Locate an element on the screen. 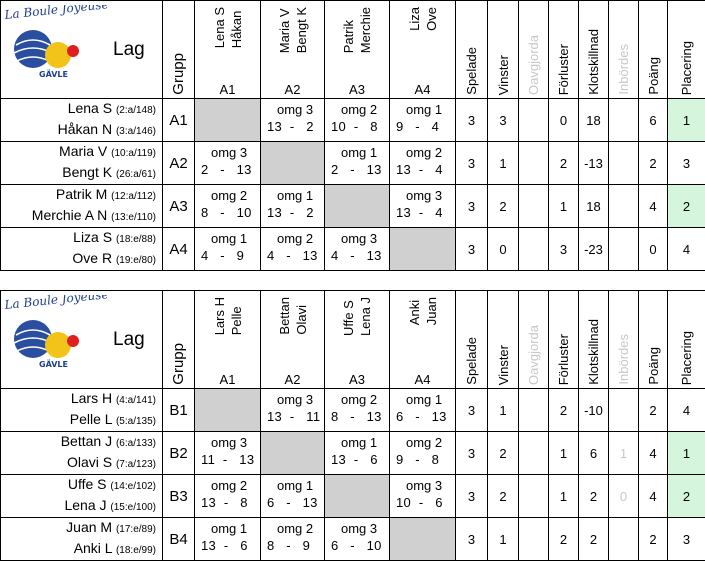 This screenshot has width=705, height=561. poang-header: Poäng is located at coordinates (653, 50).